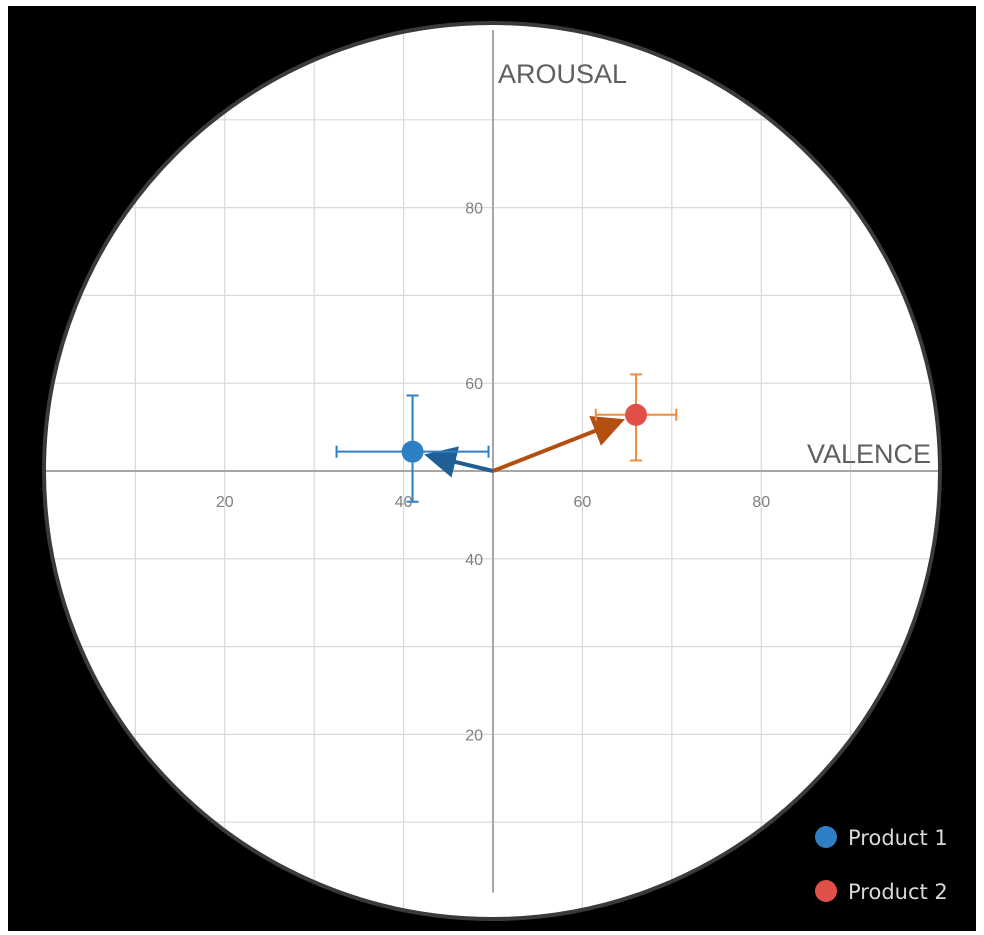 This screenshot has width=984, height=935. I want to click on legend: Product 1 Product 2, so click(881, 865).